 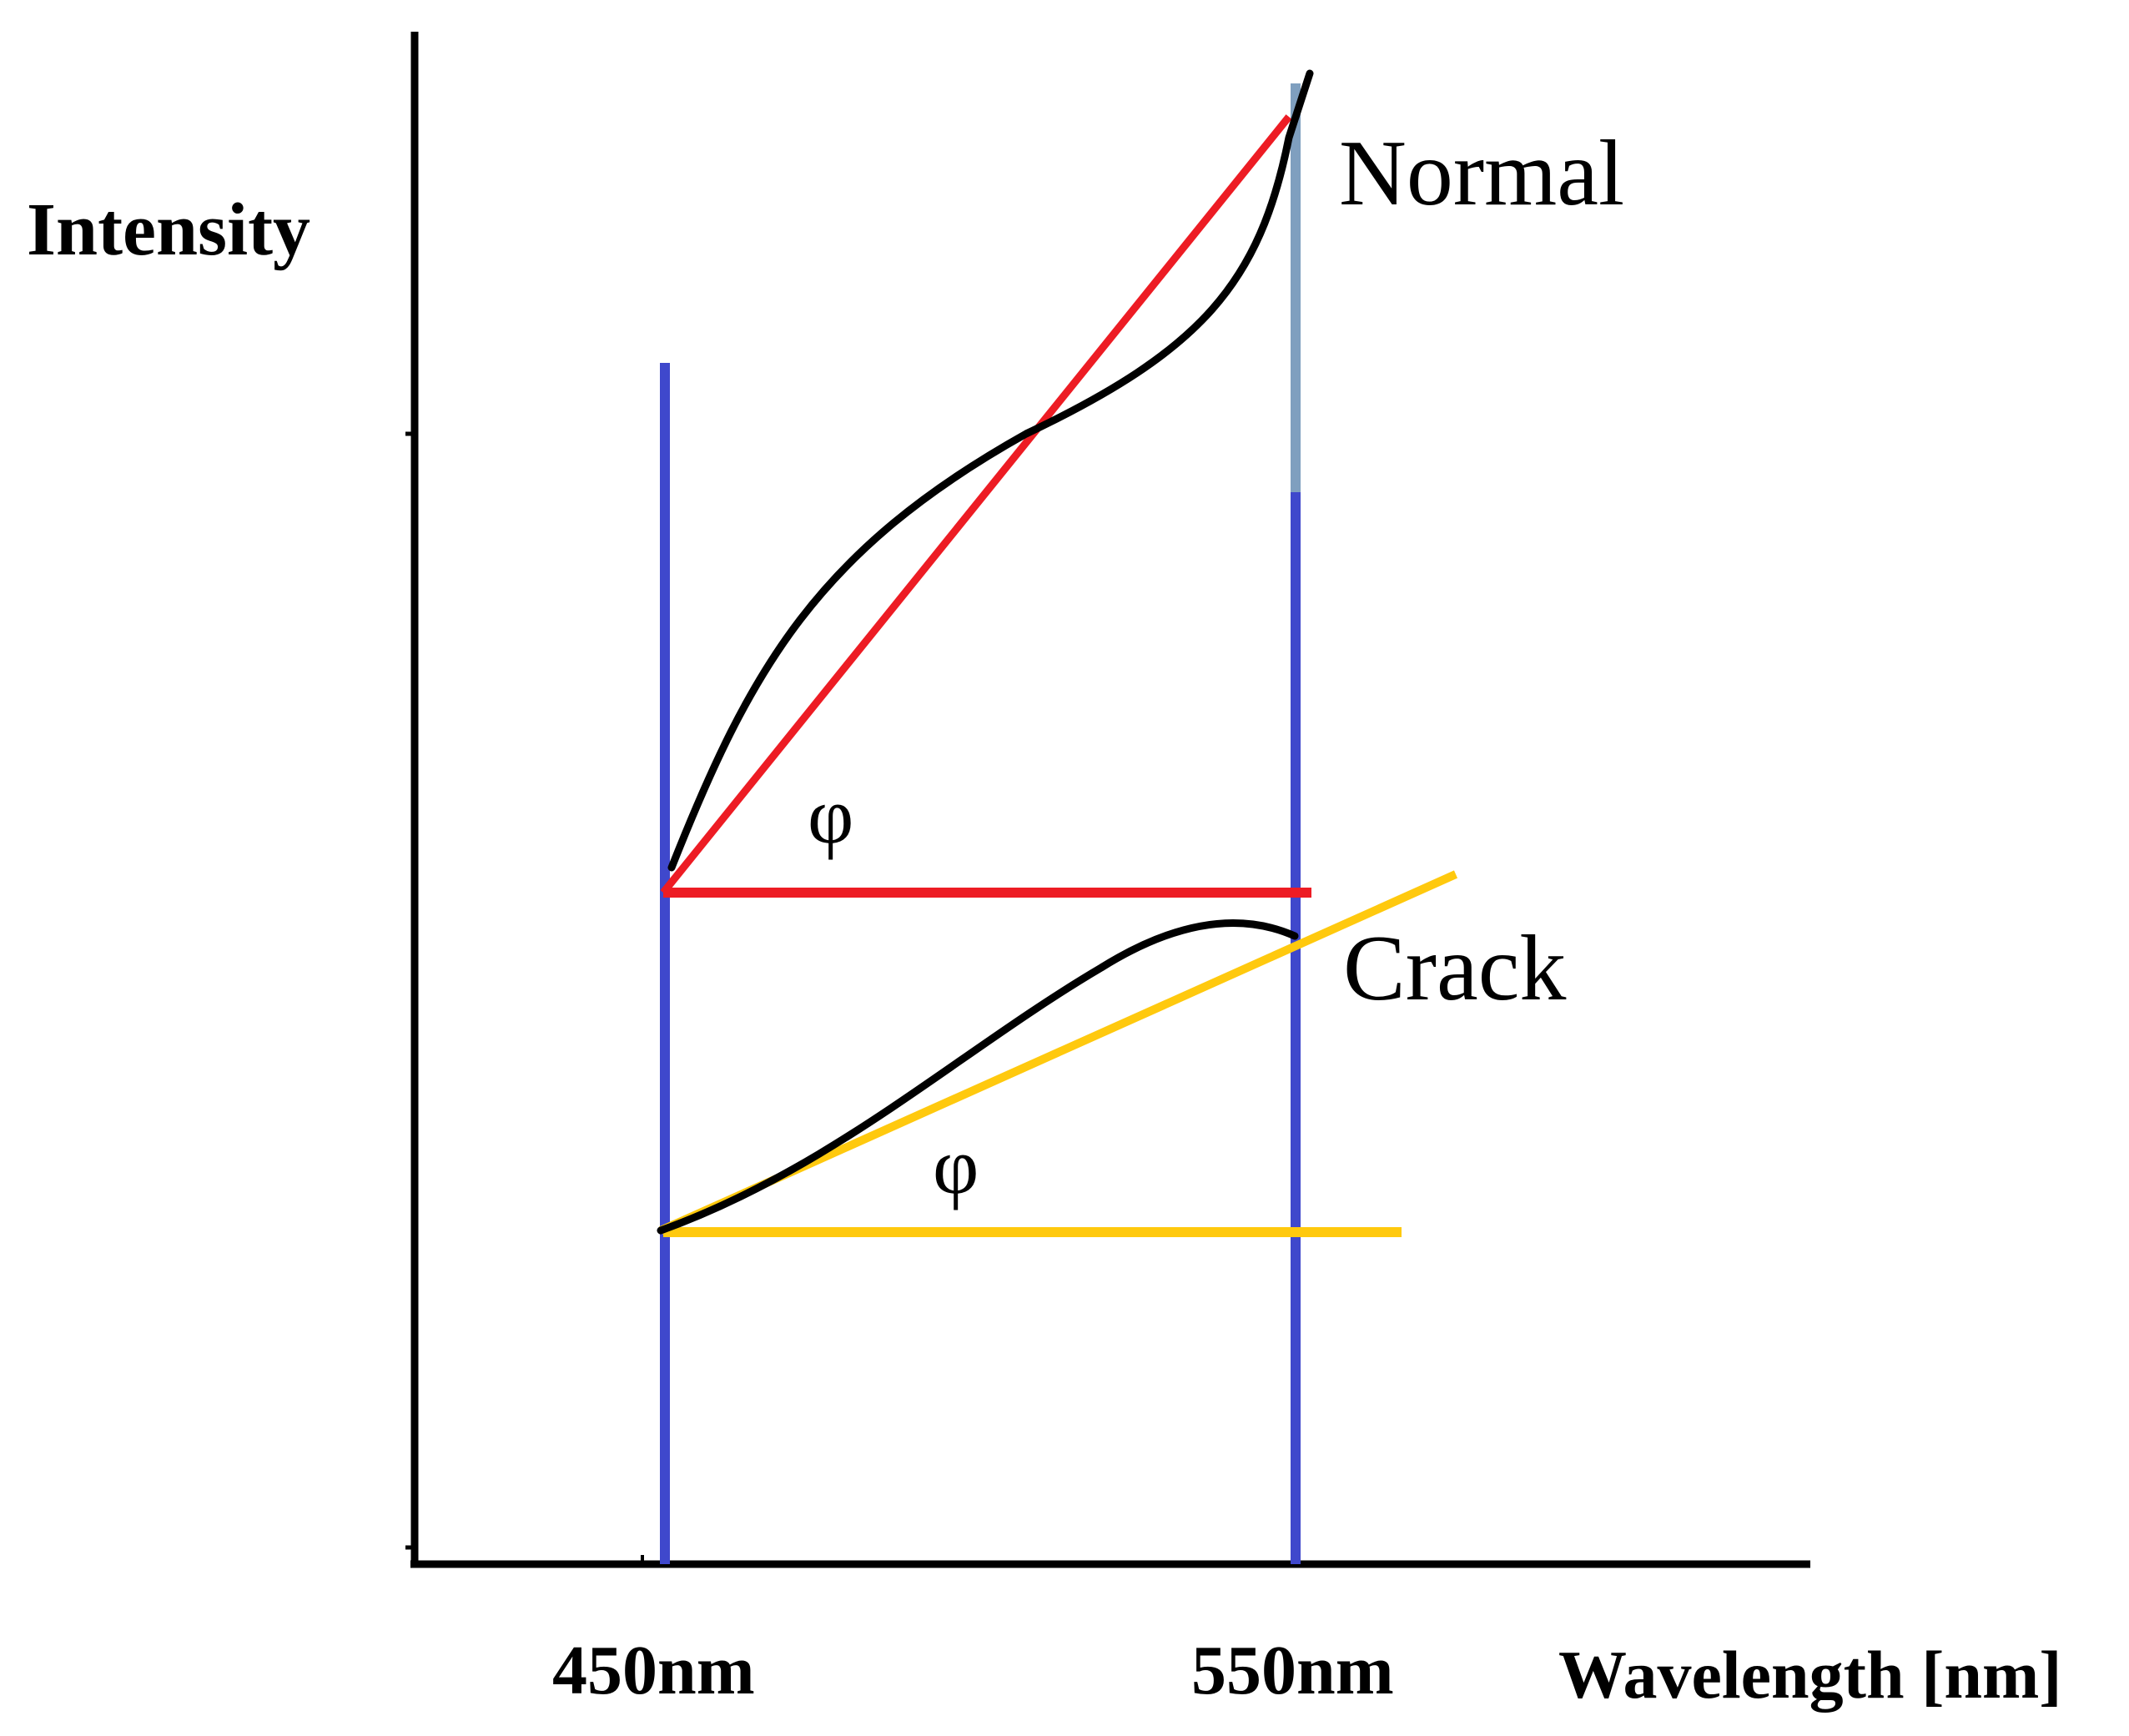 I want to click on y-axis-label: Intensity, so click(x=168, y=230).